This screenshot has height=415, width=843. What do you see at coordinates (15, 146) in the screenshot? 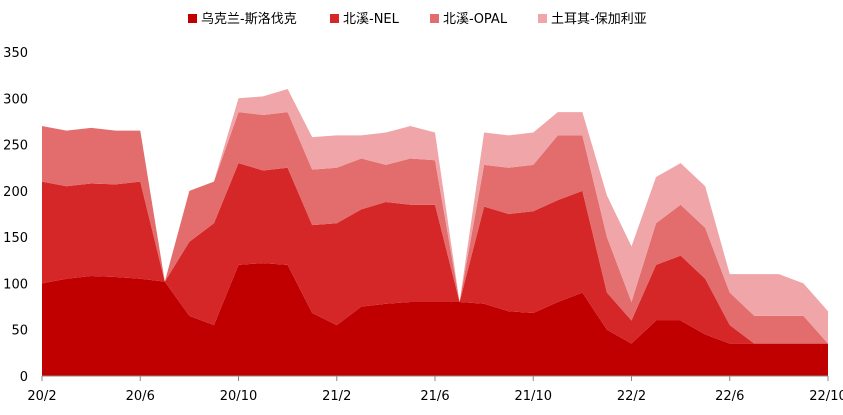
I see `y-tick-label: 250` at bounding box center [15, 146].